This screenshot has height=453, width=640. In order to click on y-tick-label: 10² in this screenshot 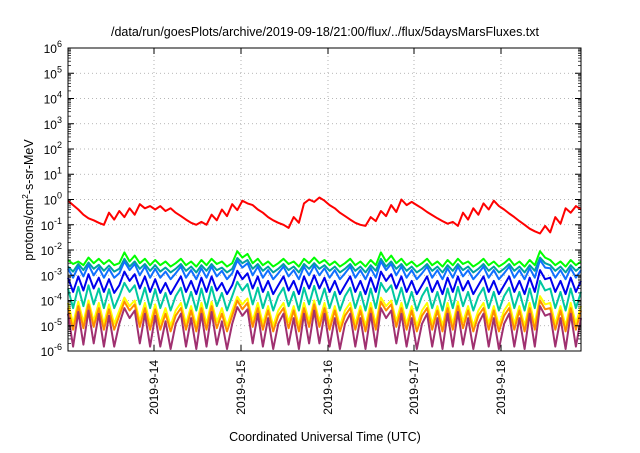, I will do `click(53, 148)`.